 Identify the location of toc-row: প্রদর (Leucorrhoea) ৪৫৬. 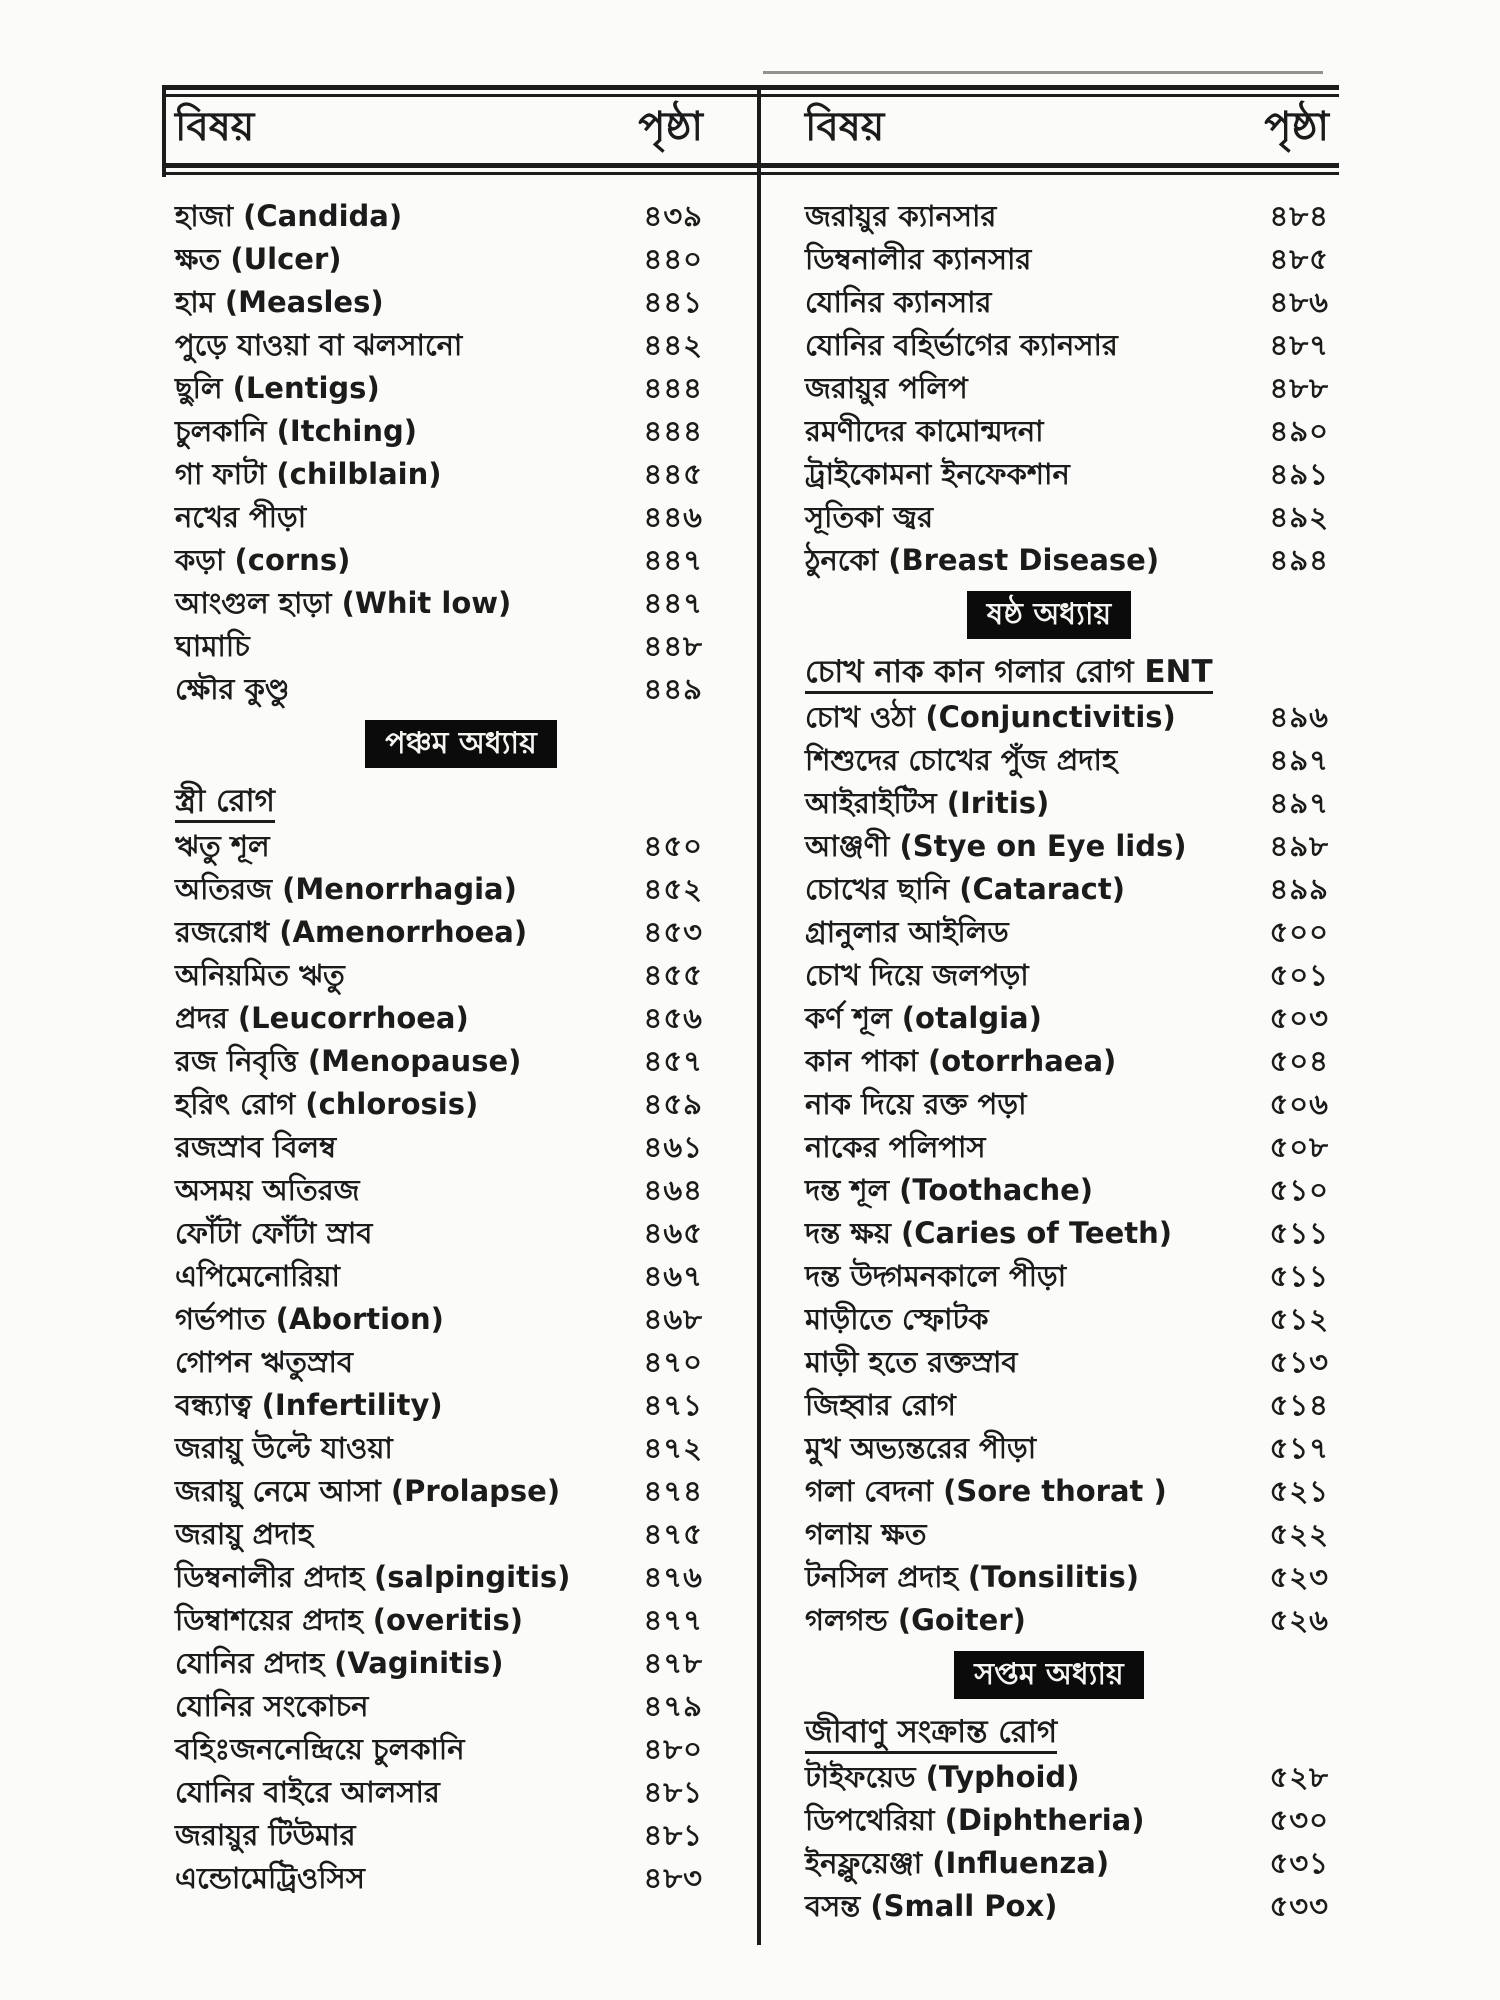
(461, 1018).